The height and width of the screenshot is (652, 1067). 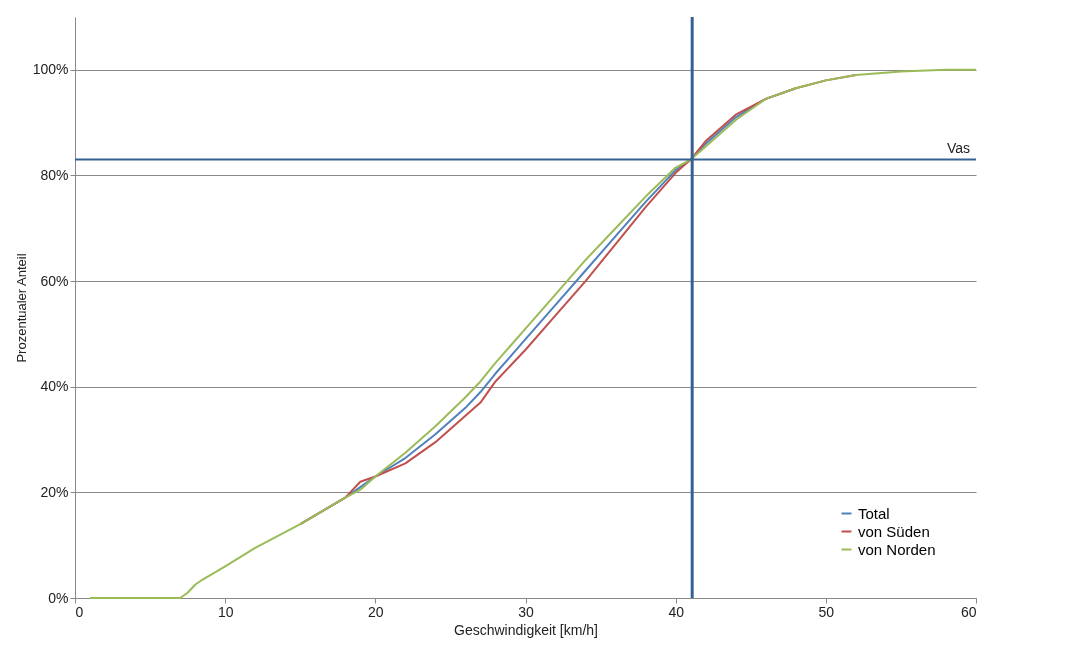 What do you see at coordinates (58, 597) in the screenshot?
I see `y-tick-label: 0%` at bounding box center [58, 597].